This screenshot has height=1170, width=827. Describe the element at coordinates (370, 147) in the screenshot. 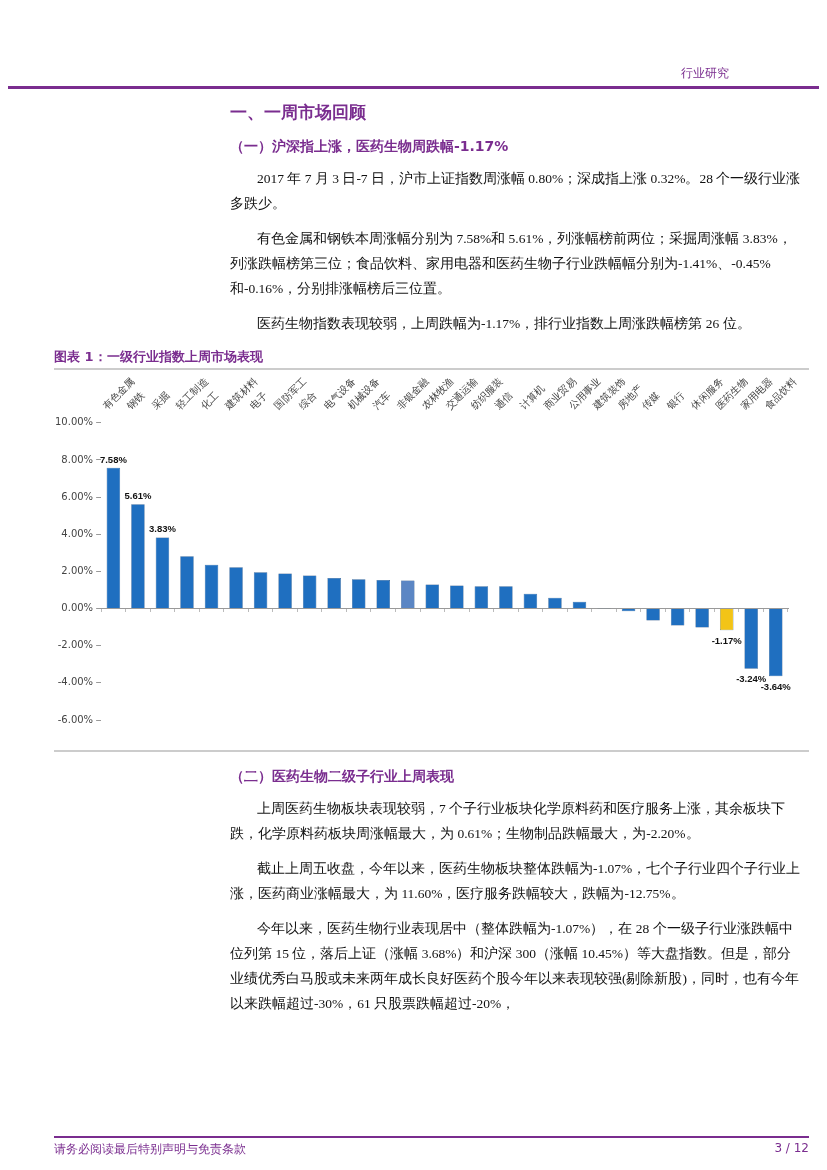

I see `text: （一）沪深指上涨，医药生物周跌幅-1.17%` at that location.